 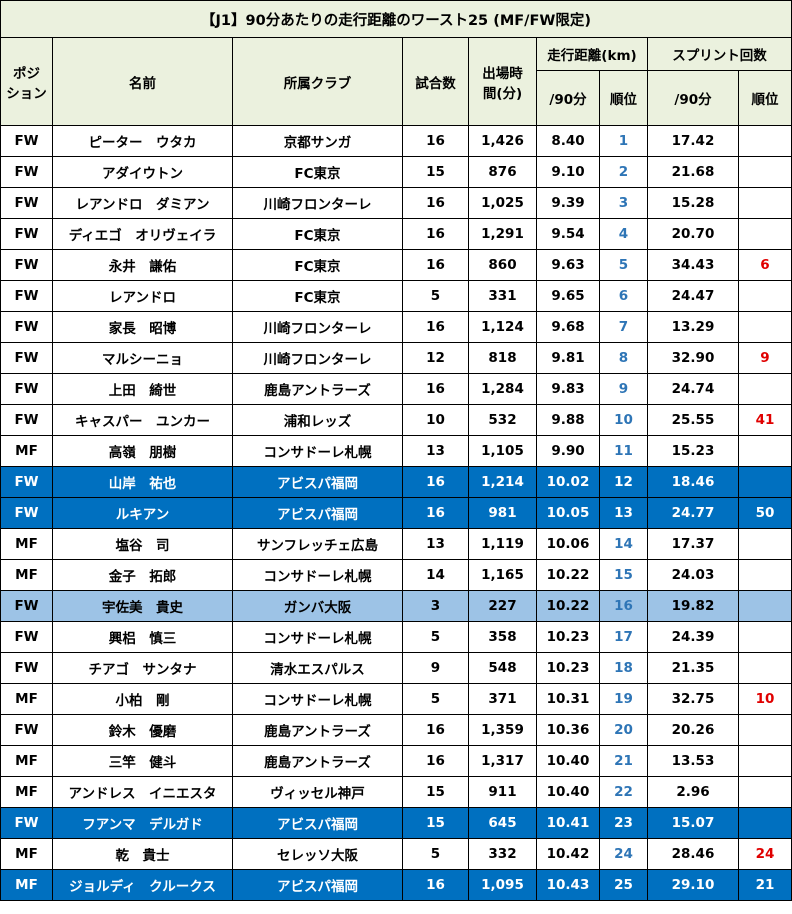 I want to click on cell-sprint-per90: 17.37, so click(x=693, y=544).